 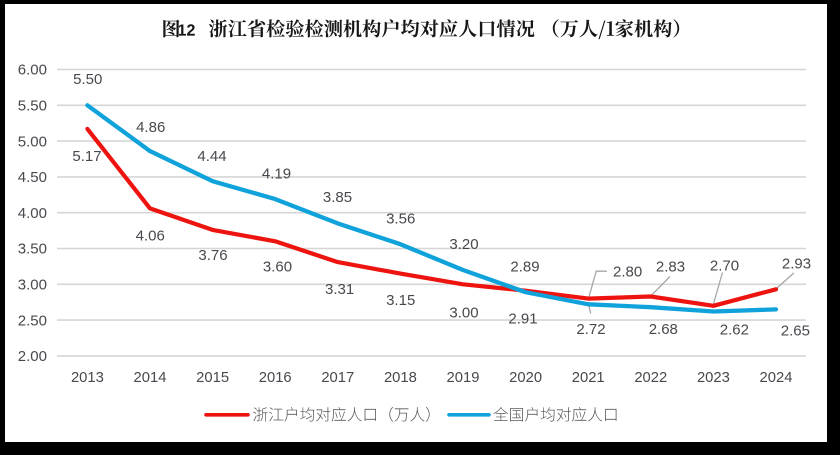 What do you see at coordinates (32, 356) in the screenshot?
I see `svg-text: 2.00` at bounding box center [32, 356].